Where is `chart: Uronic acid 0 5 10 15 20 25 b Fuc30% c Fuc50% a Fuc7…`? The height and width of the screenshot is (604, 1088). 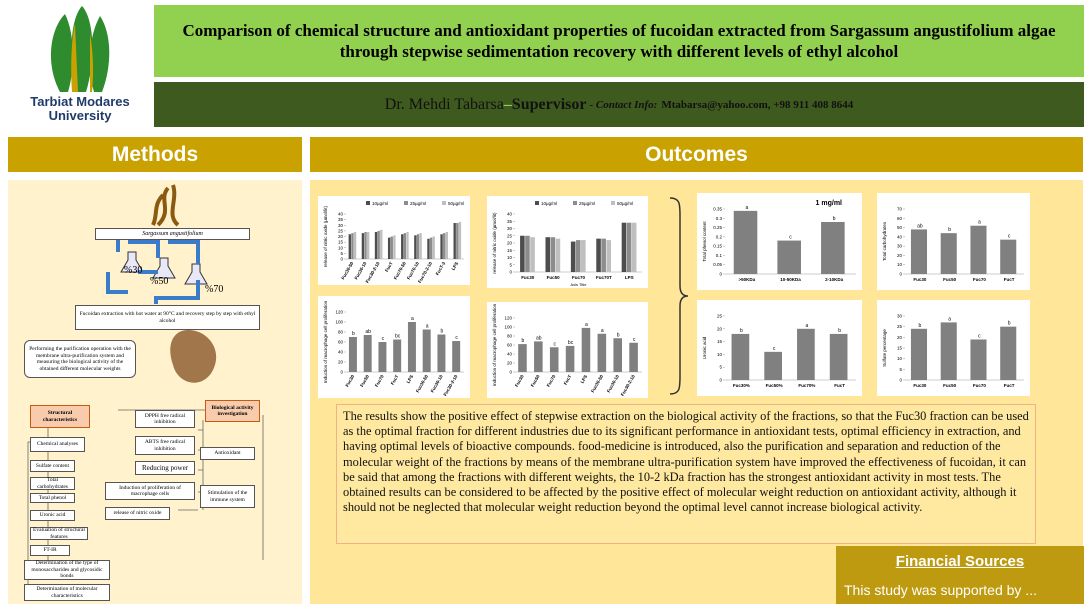
chart: Uronic acid 0 5 10 15 20 25 b Fuc30% c Fuc50% a Fuc7… is located at coordinates (779, 348).